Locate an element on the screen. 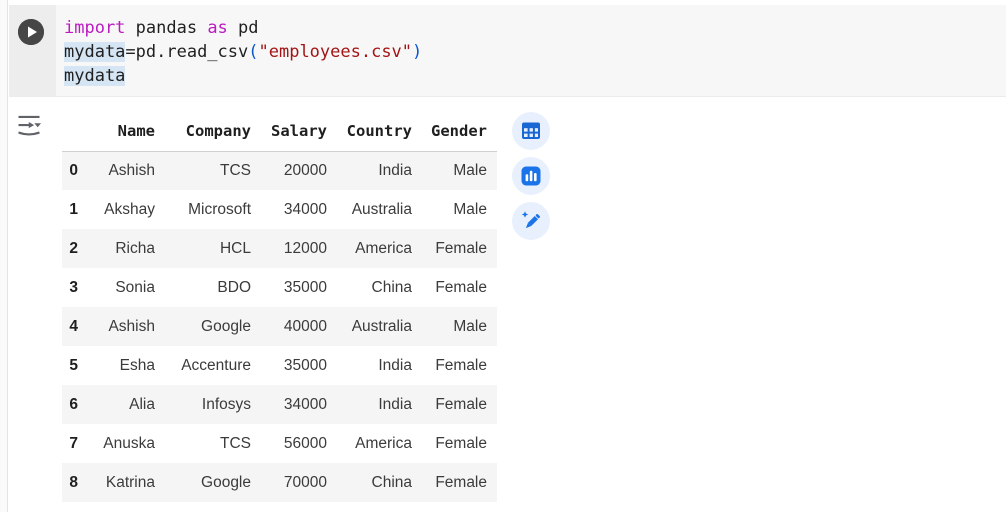 The height and width of the screenshot is (512, 1006). table-cell: Microsoft is located at coordinates (219, 209).